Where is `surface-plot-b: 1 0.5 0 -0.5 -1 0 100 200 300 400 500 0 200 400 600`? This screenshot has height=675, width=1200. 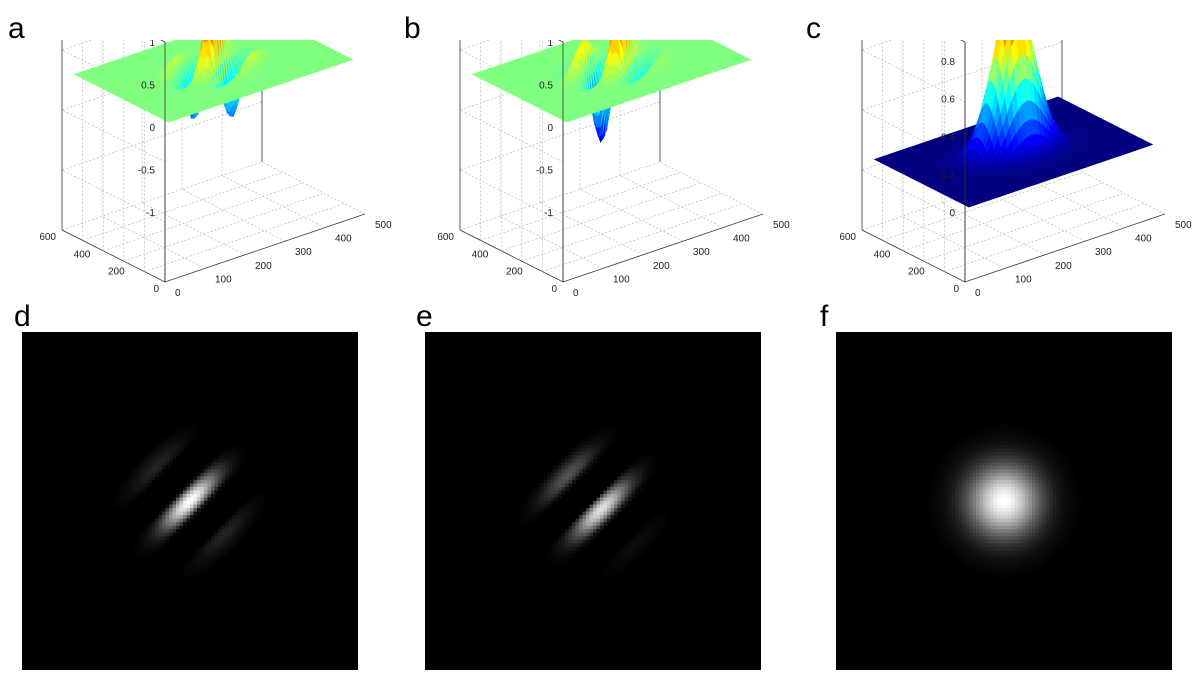
surface-plot-b: 1 0.5 0 -0.5 -1 0 100 200 300 400 500 0 200 400 600 is located at coordinates (613, 169).